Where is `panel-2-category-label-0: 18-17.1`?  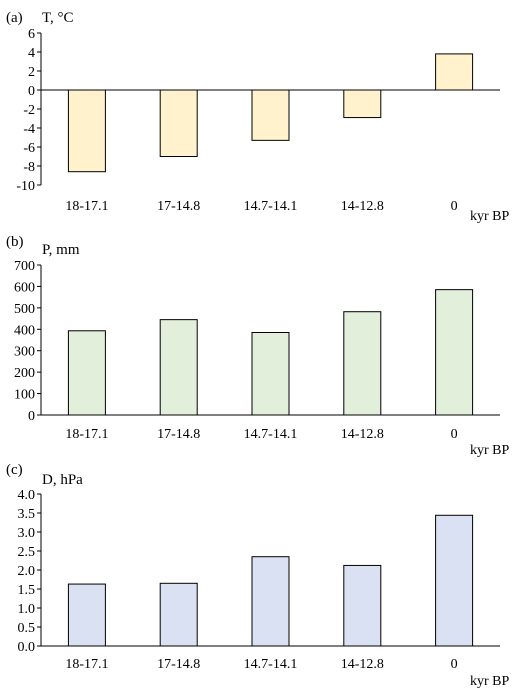
panel-2-category-label-0: 18-17.1 is located at coordinates (86, 664).